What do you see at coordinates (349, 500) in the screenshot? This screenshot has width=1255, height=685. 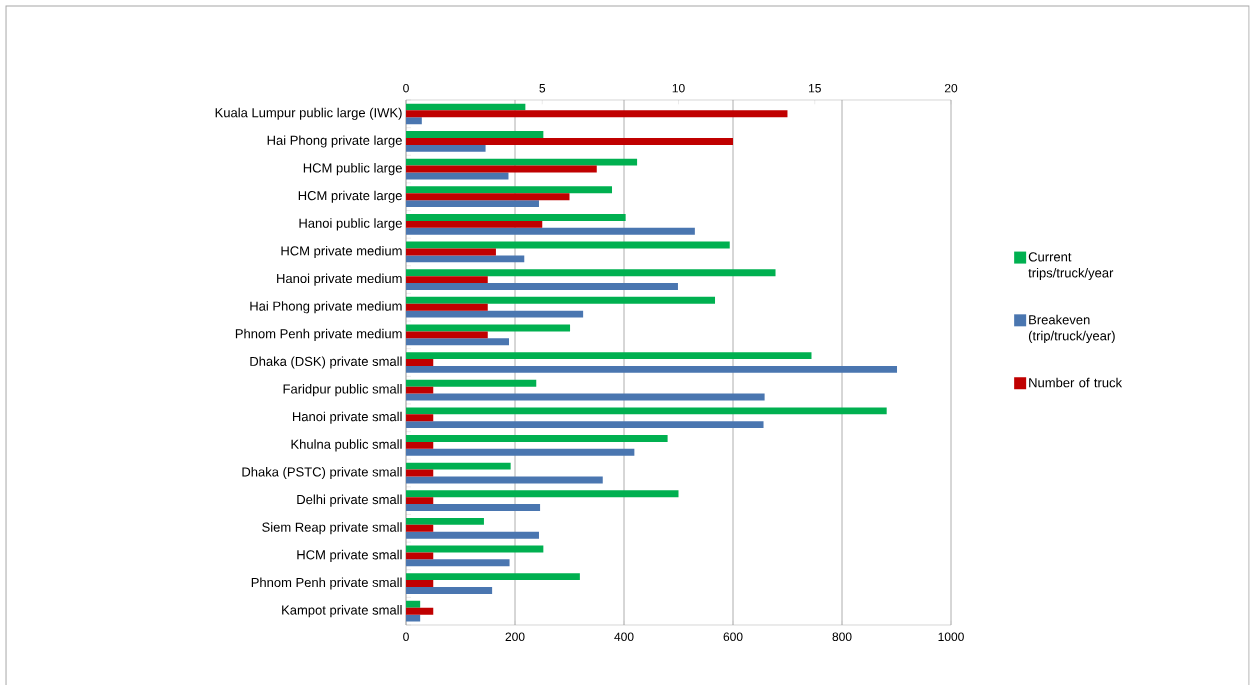 I see `y-tick-label: Delhi private small` at bounding box center [349, 500].